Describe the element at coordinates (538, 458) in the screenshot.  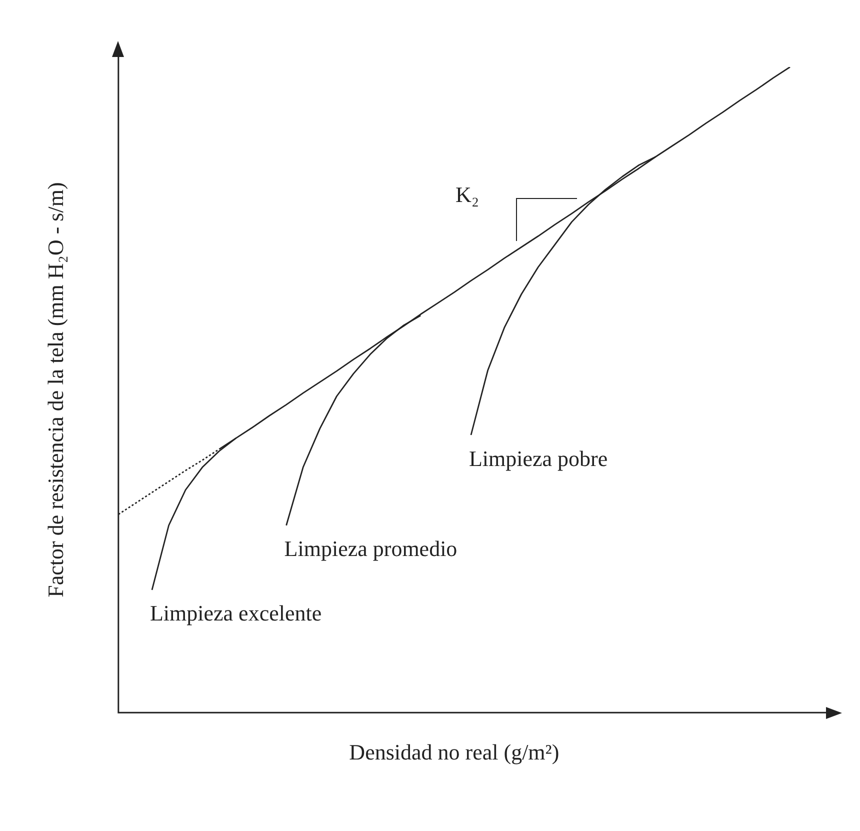
I see `series-label: Limpieza pobre` at that location.